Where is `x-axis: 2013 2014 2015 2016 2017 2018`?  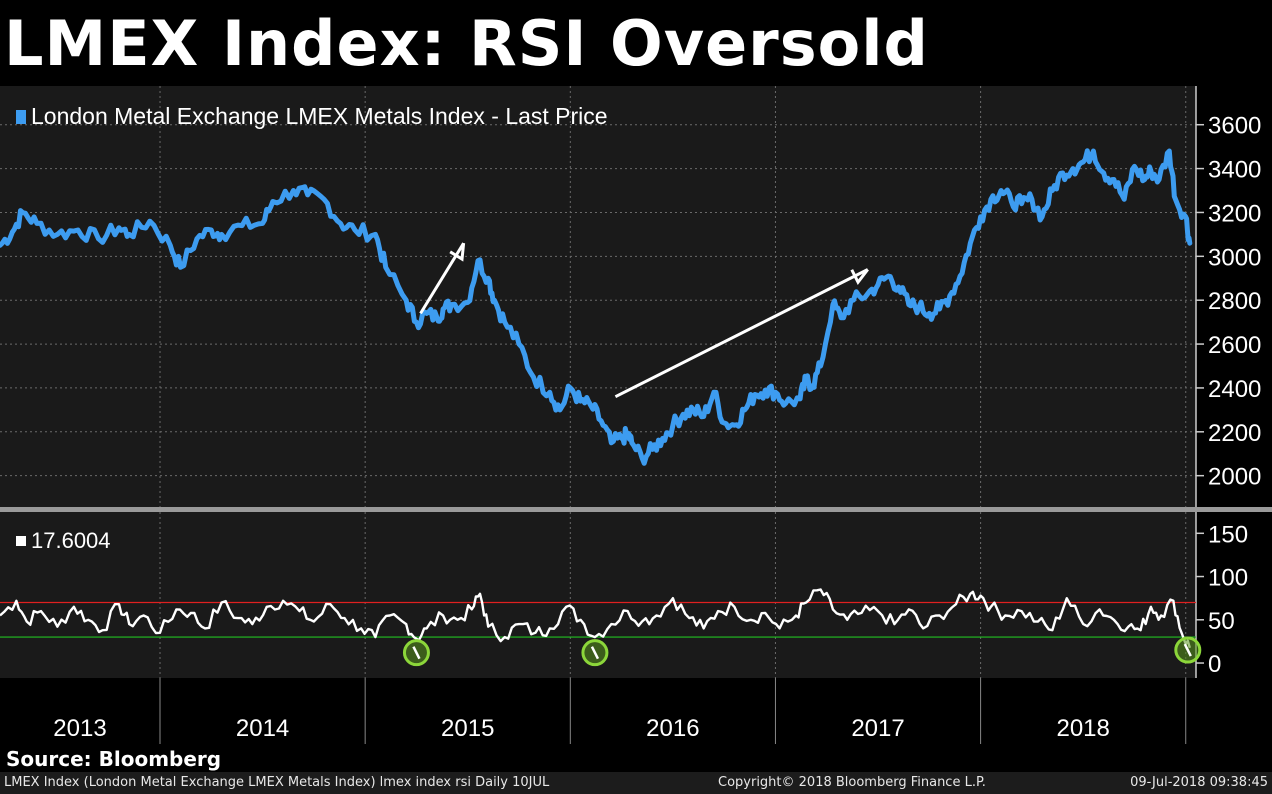 x-axis: 2013 2014 2015 2016 2017 2018 is located at coordinates (620, 711).